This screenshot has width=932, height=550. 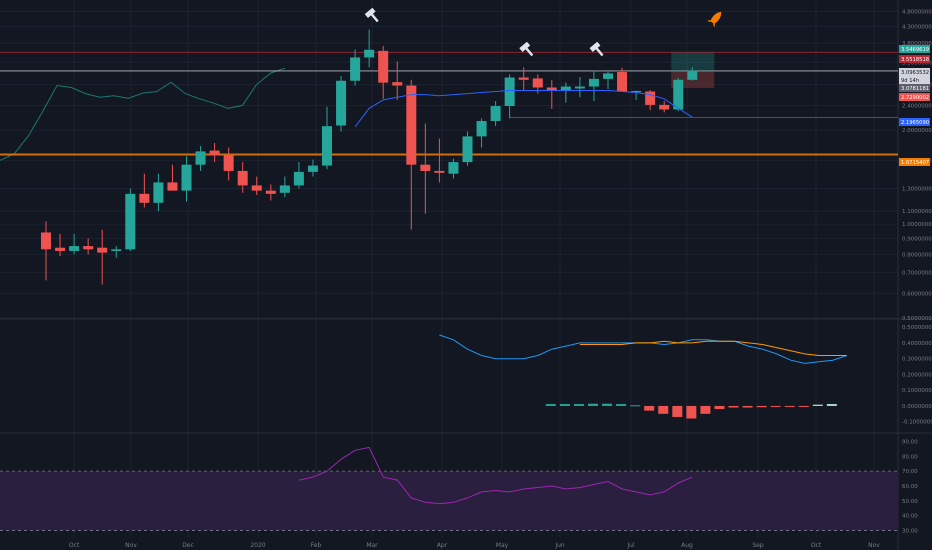 I want to click on position-target-zone, so click(x=693, y=62).